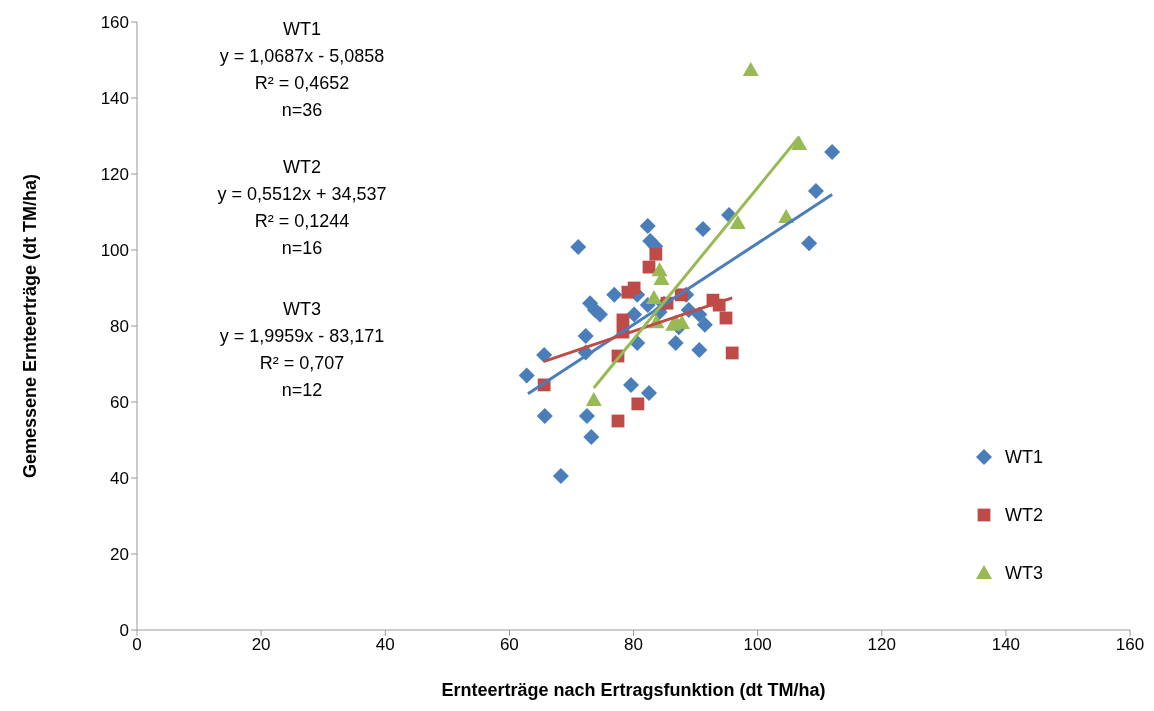 Image resolution: width=1154 pixels, height=711 pixels. I want to click on annotation: n=12, so click(302, 390).